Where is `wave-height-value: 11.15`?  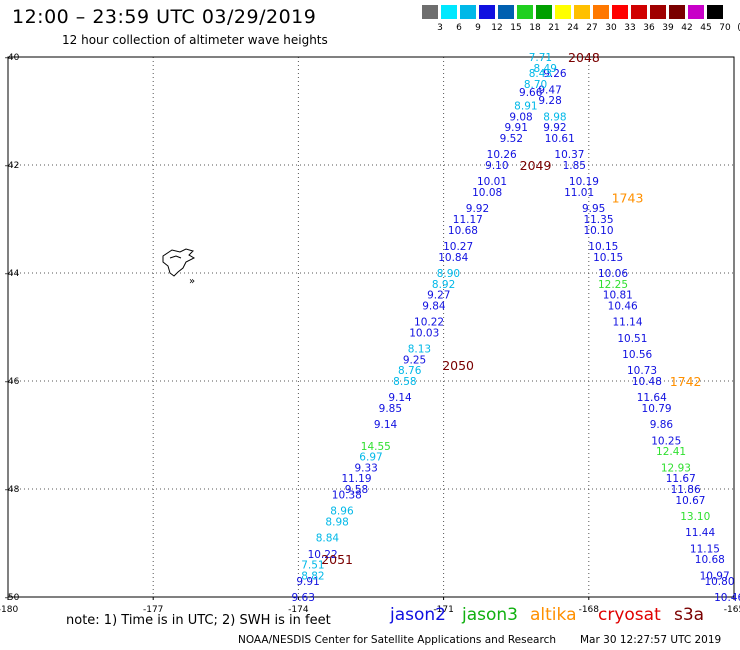
wave-height-value: 11.15 is located at coordinates (705, 549).